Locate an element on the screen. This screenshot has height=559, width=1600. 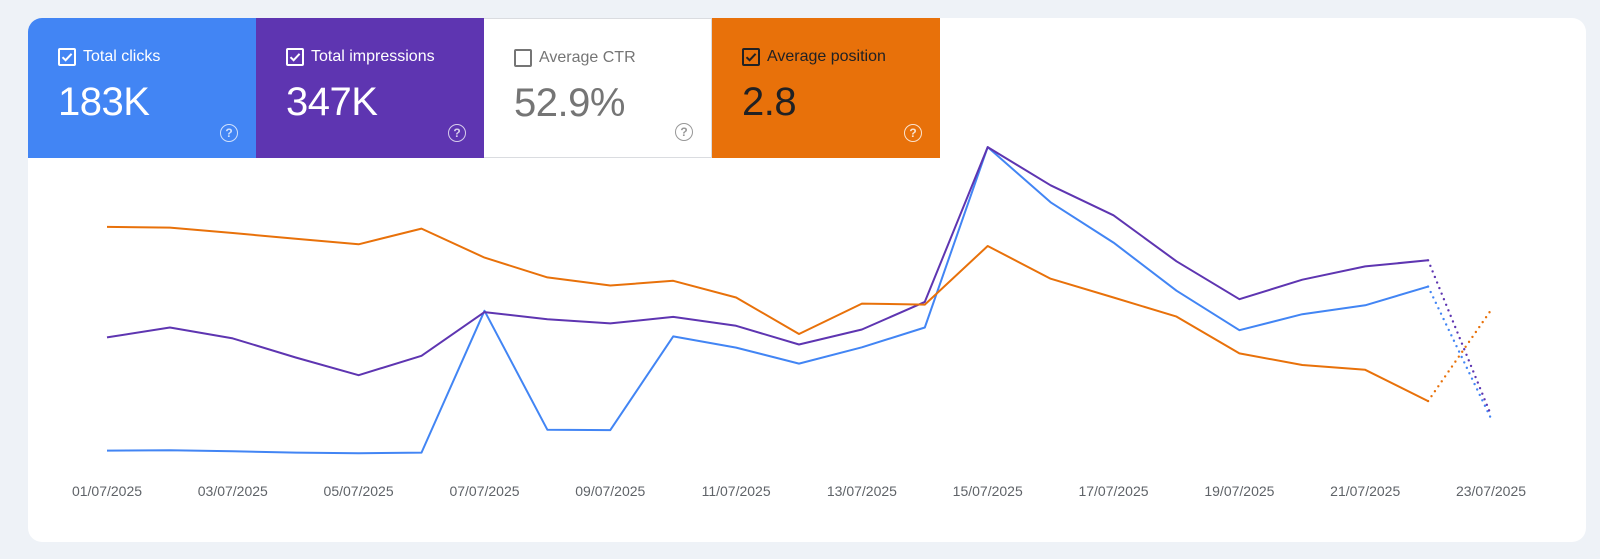
x-tick-label: 05/07/2025 is located at coordinates (359, 491).